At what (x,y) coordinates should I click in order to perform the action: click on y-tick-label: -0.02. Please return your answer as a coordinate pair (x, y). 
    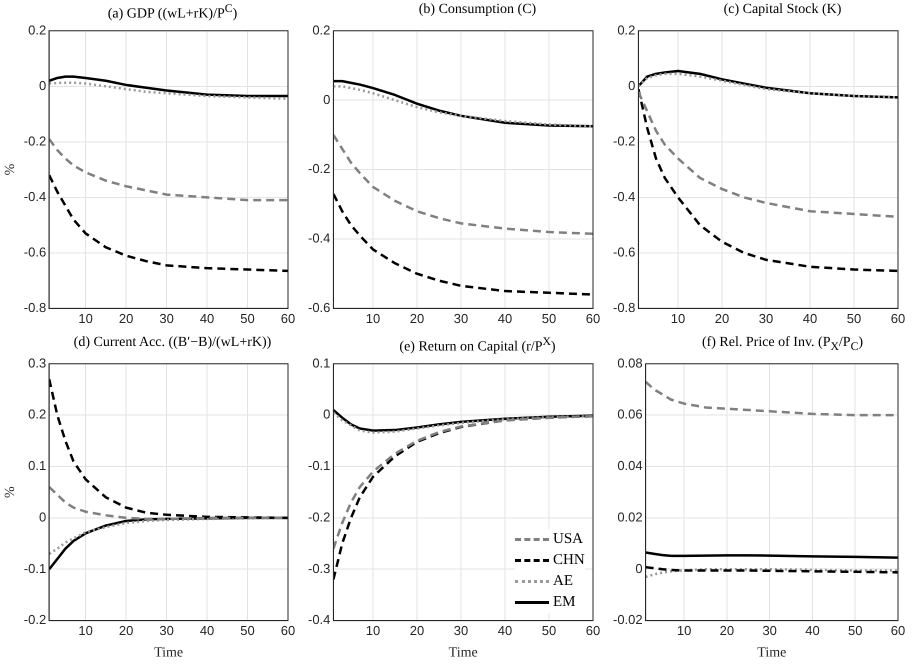
    Looking at the image, I should click on (627, 620).